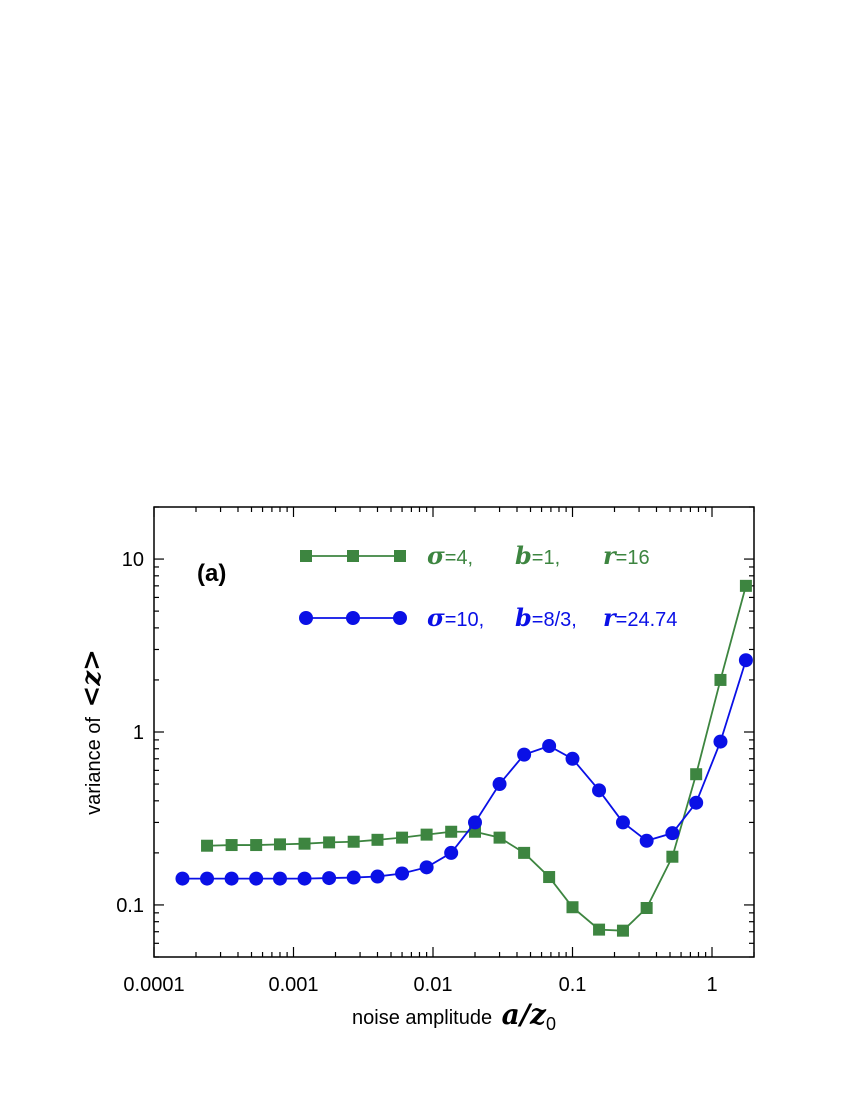 The image size is (850, 1100). What do you see at coordinates (711, 985) in the screenshot?
I see `x-tick-label: 1` at bounding box center [711, 985].